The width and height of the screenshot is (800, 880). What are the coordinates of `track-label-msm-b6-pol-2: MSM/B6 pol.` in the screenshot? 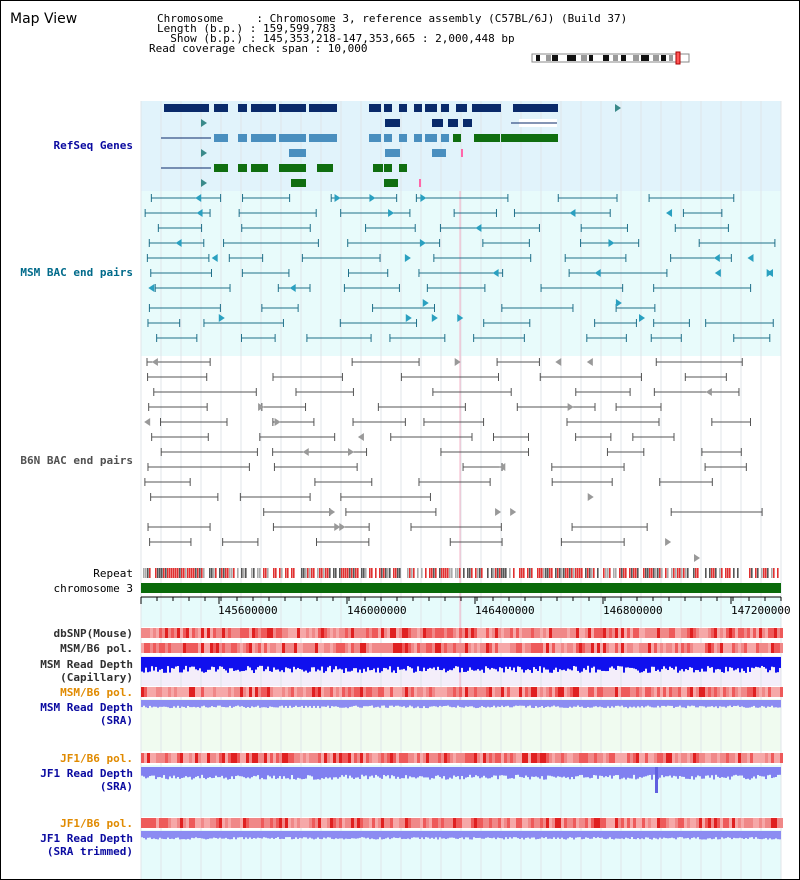 It's located at (96, 692).